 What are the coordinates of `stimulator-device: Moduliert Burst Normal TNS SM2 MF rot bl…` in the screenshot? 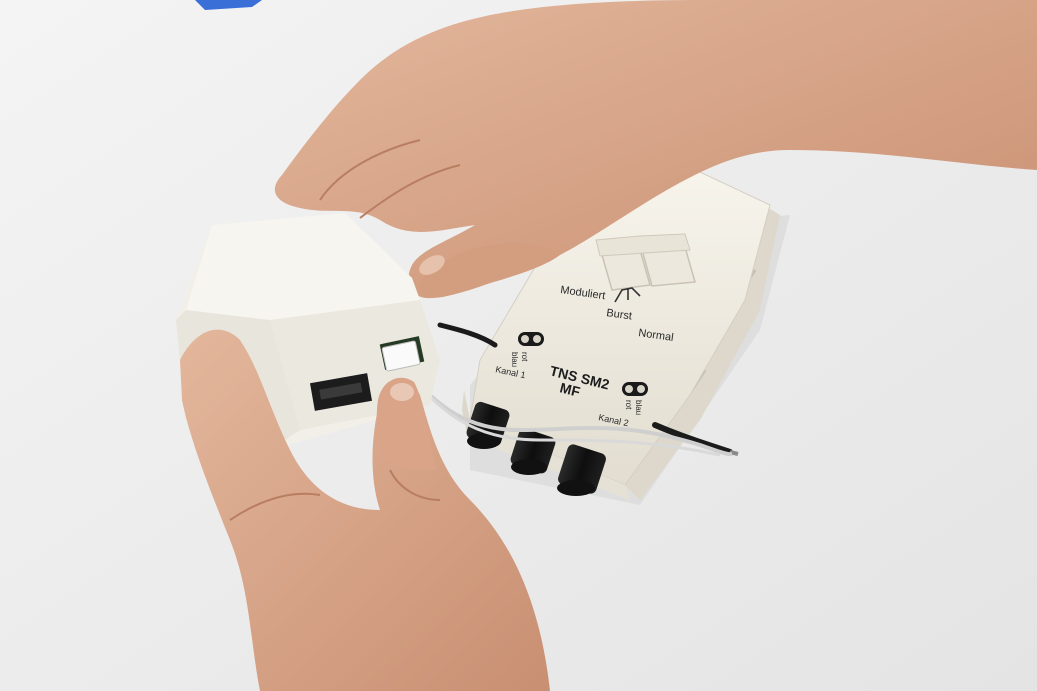 It's located at (621, 335).